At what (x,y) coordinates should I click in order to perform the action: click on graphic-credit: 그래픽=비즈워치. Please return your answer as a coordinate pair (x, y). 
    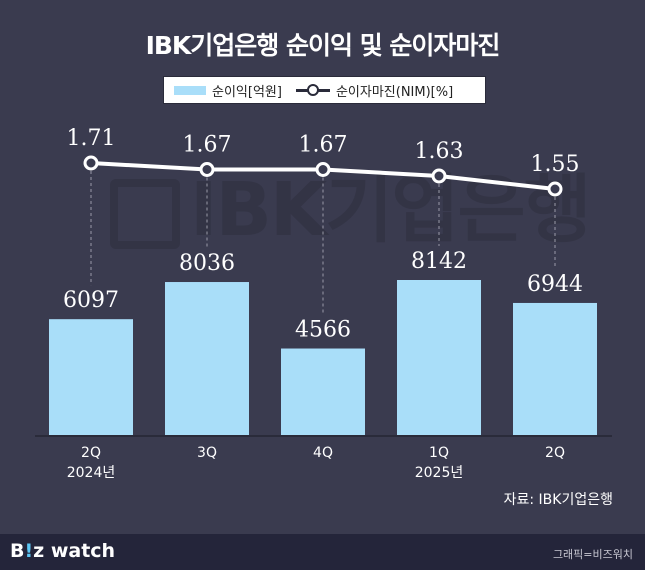
    Looking at the image, I should click on (592, 554).